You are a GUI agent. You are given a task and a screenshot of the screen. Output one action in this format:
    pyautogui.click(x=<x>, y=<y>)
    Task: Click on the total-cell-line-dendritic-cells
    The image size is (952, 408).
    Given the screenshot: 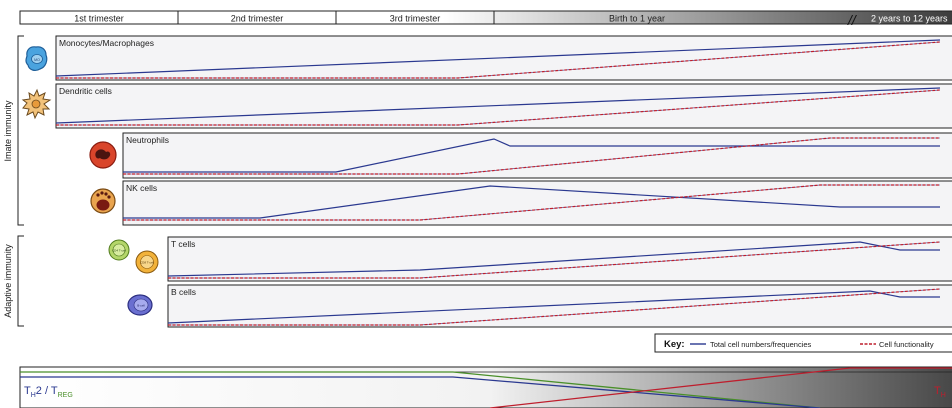 What is the action you would take?
    pyautogui.click(x=498, y=105)
    